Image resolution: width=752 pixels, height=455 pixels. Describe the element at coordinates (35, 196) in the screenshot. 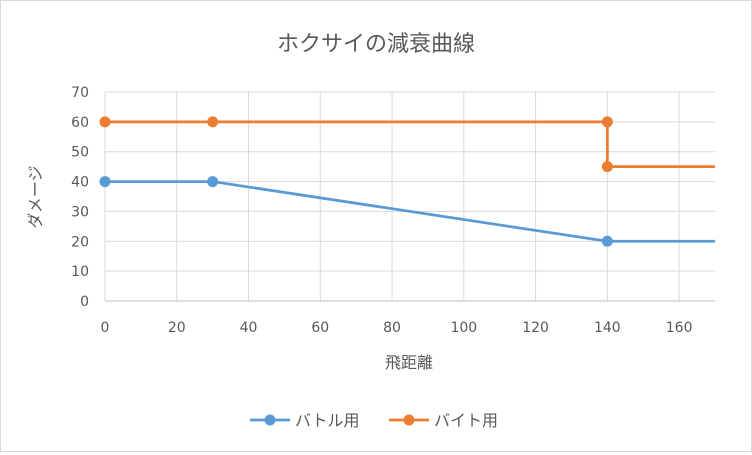

I see `y-axis-title: ダメージ` at that location.